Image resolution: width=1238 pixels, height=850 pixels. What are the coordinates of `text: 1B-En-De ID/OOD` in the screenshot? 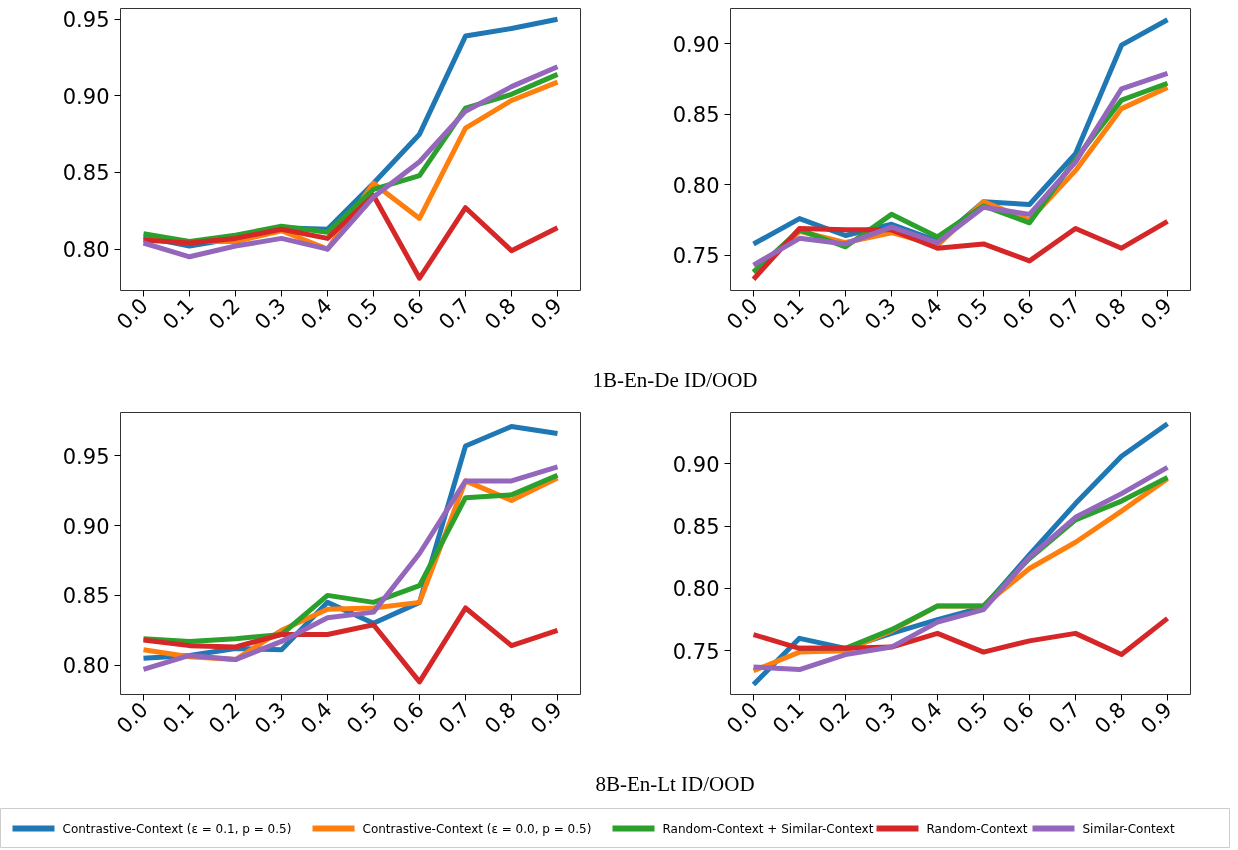 It's located at (675, 380).